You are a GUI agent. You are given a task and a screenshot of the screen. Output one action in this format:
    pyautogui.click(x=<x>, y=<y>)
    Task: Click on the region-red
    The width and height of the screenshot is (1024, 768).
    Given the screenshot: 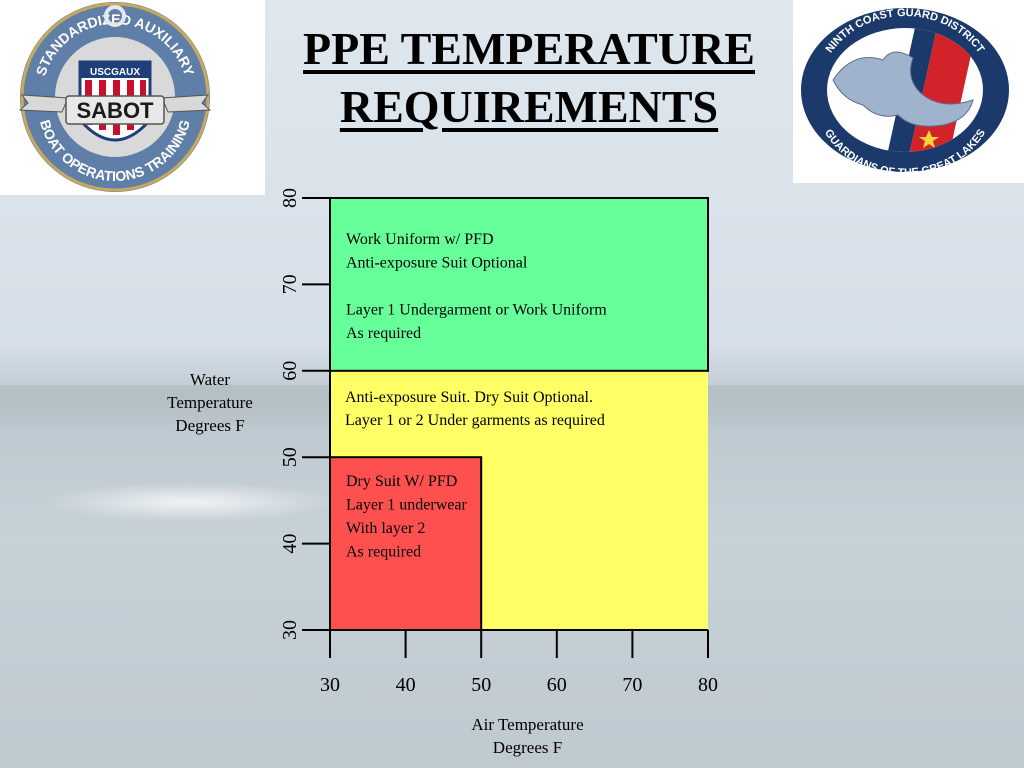 What is the action you would take?
    pyautogui.click(x=406, y=544)
    